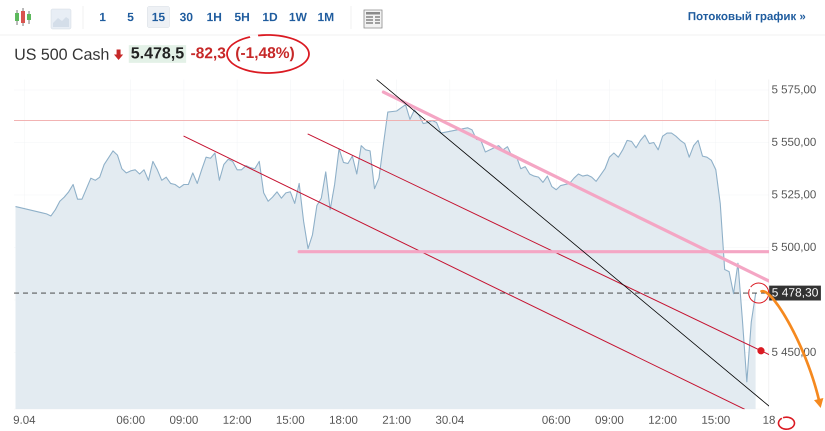 This screenshot has height=431, width=825. What do you see at coordinates (794, 195) in the screenshot?
I see `y-tick-label: 5 525,00` at bounding box center [794, 195].